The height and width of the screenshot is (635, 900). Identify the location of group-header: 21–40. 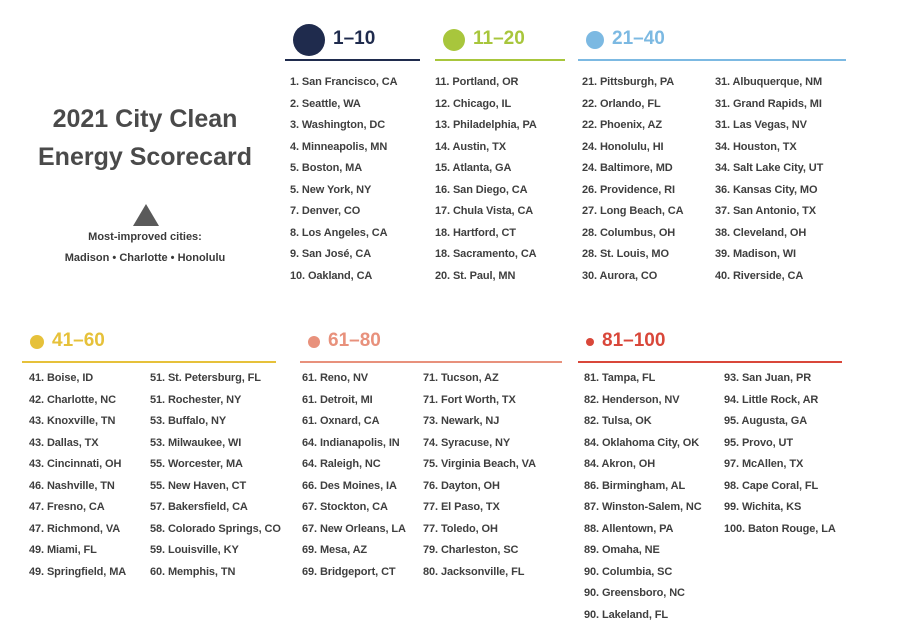
(638, 38).